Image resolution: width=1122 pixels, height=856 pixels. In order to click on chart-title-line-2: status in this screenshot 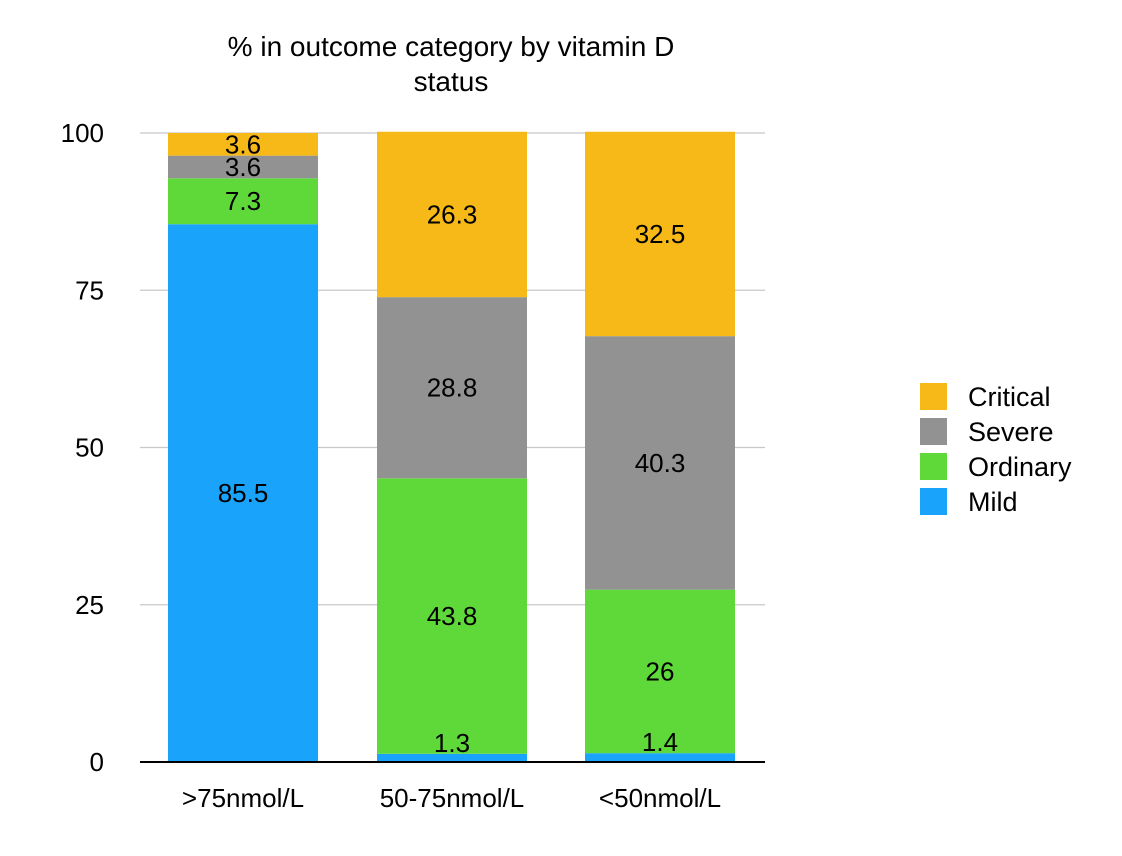, I will do `click(451, 81)`.